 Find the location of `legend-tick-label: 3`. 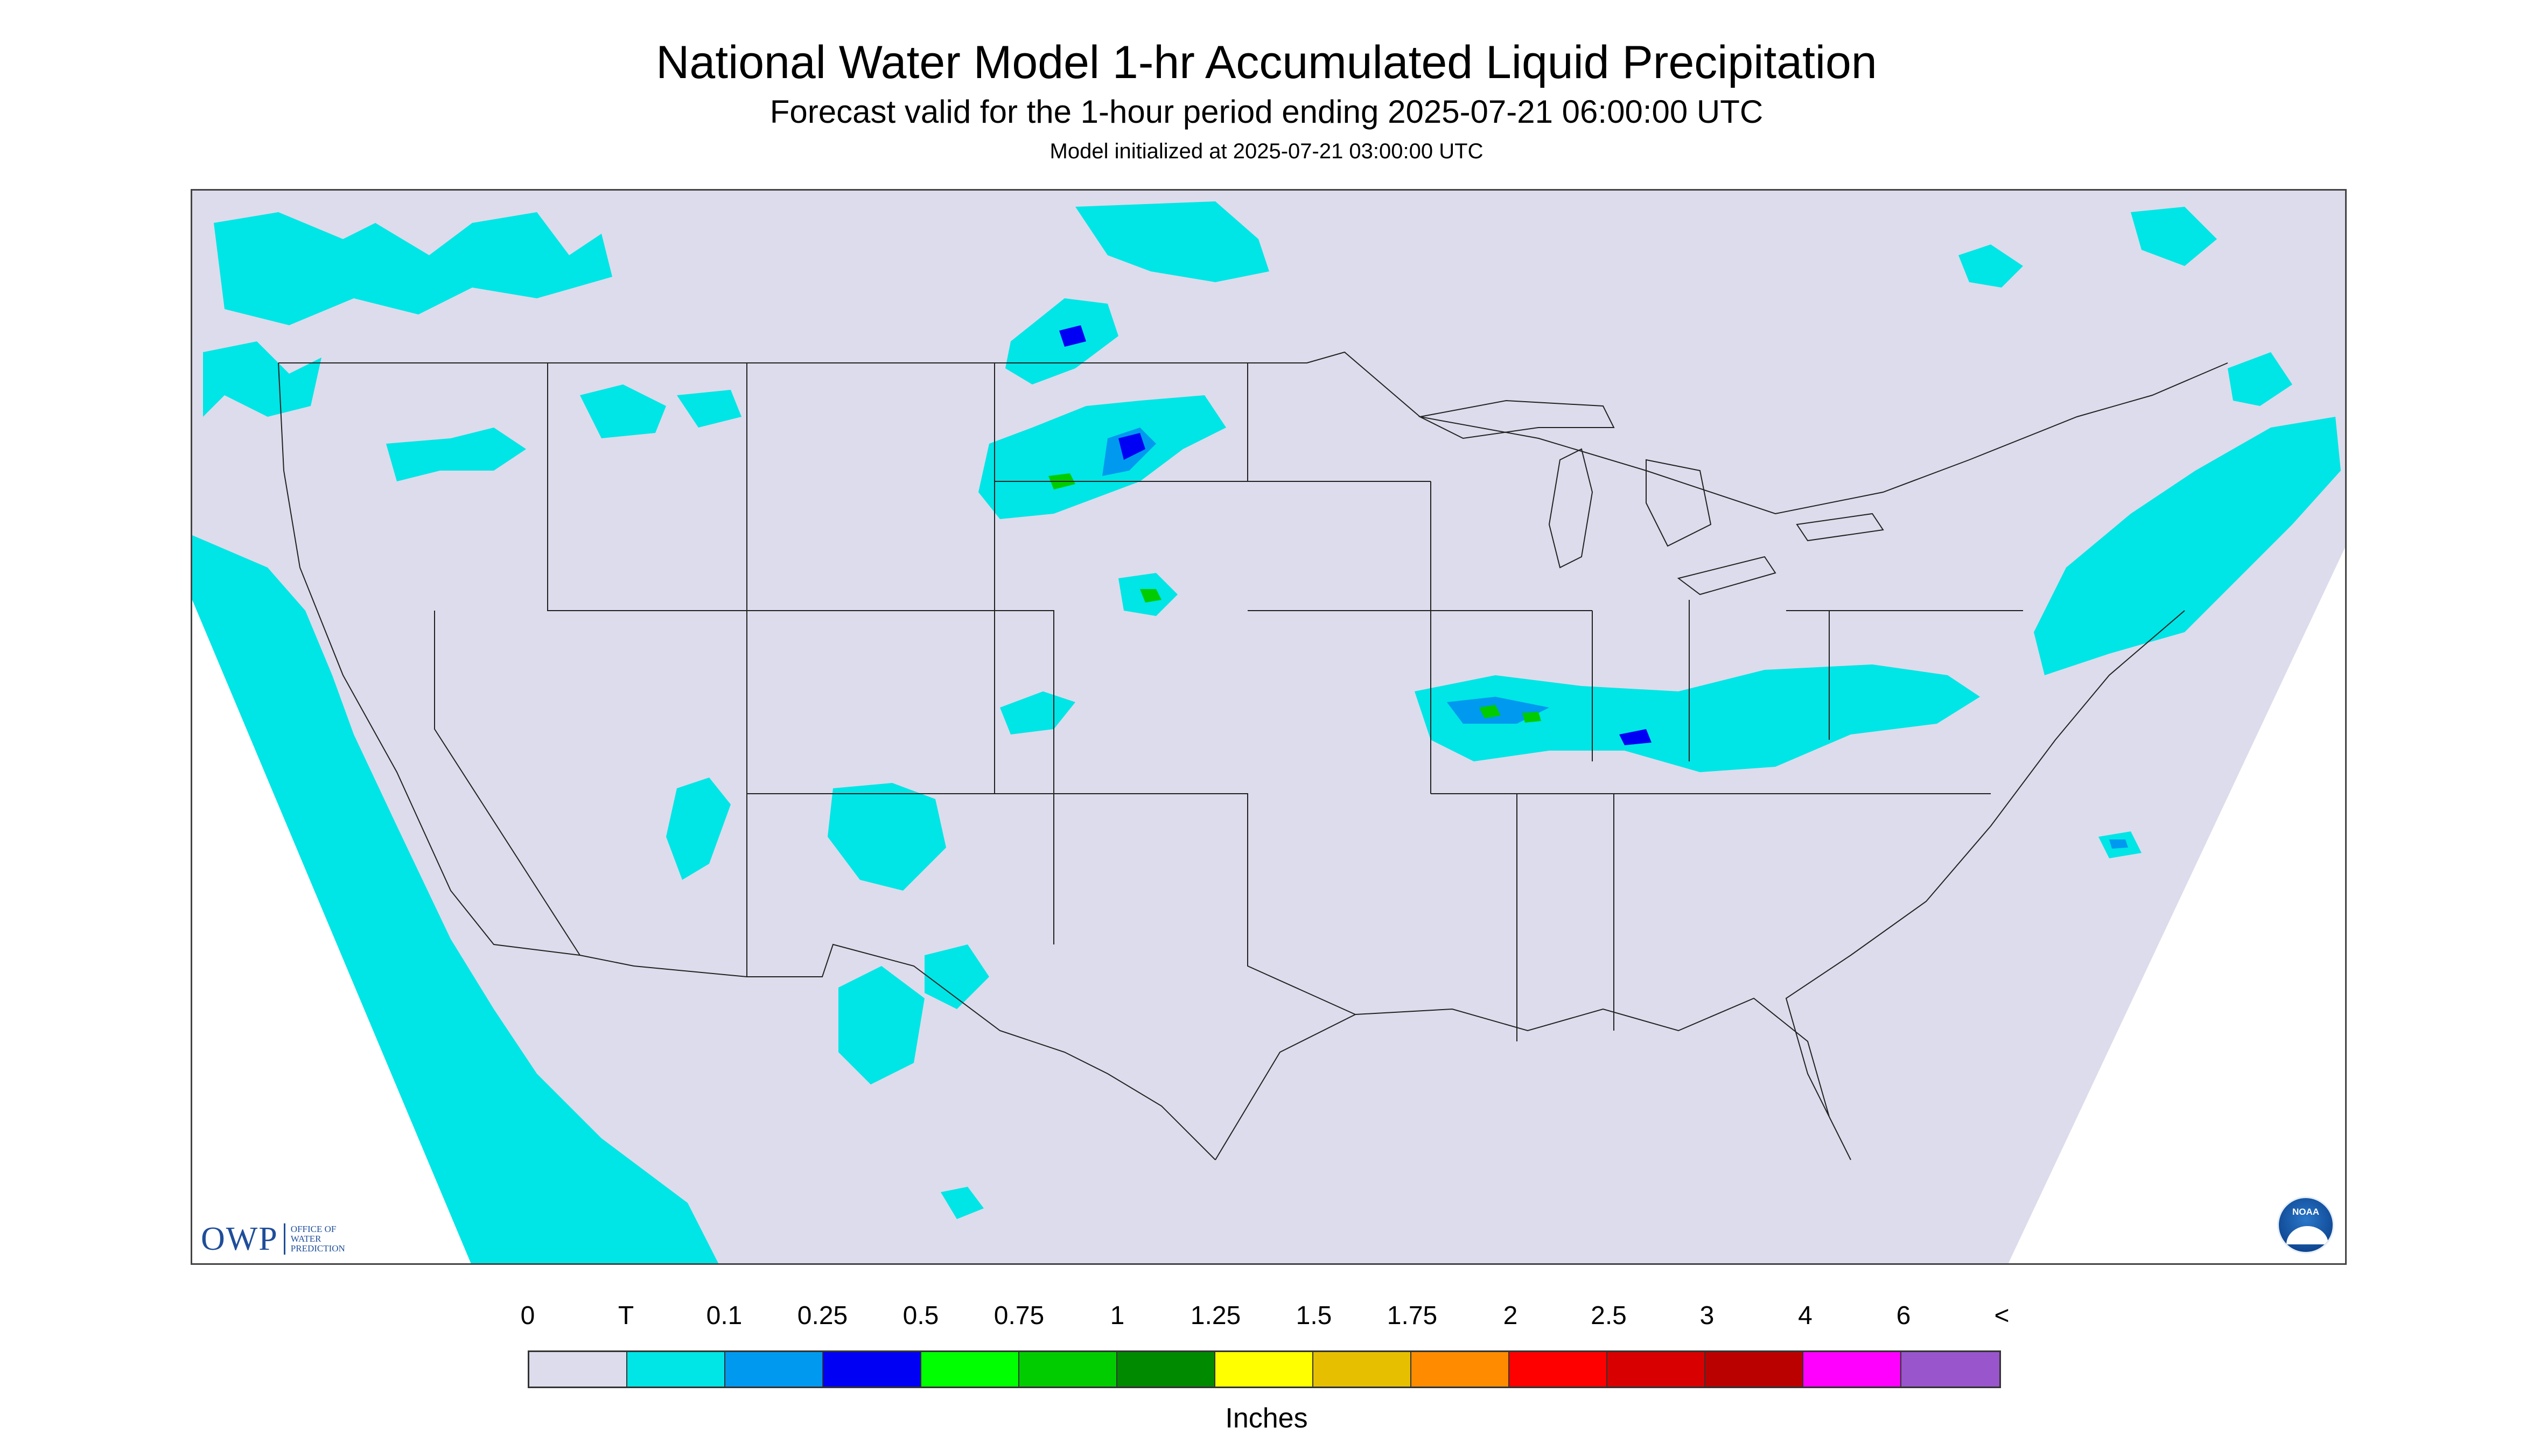

legend-tick-label: 3 is located at coordinates (1707, 1315).